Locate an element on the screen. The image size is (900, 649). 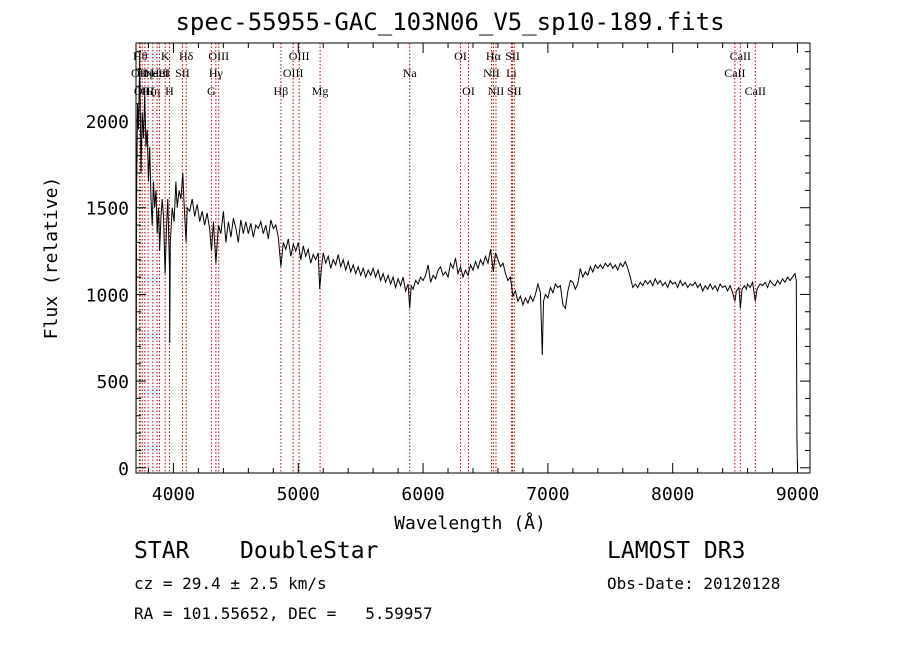
line-label-7: HeI is located at coordinates (160, 73).